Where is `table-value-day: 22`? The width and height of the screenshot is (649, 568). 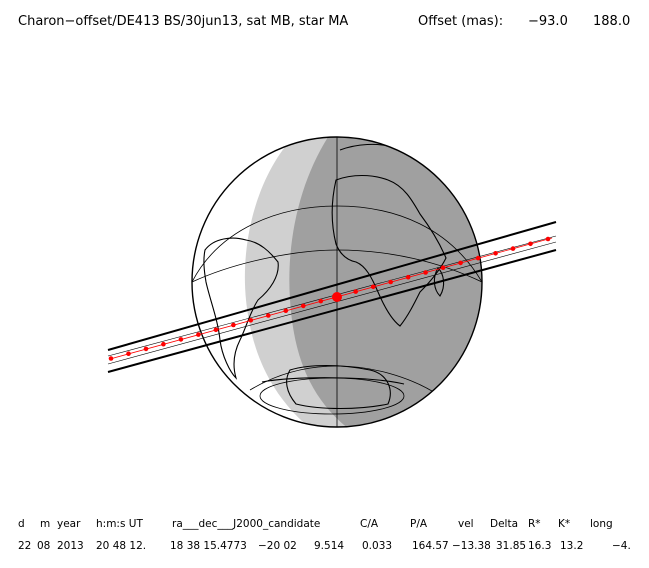
table-value-day: 22 is located at coordinates (25, 546).